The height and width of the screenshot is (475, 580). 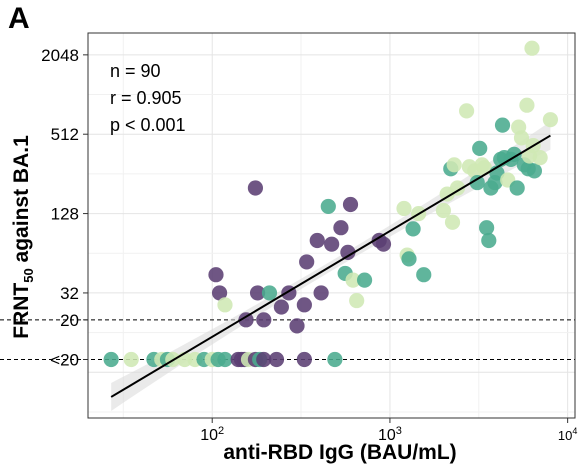 What do you see at coordinates (221, 431) in the screenshot?
I see `x-tick-exponent: 2` at bounding box center [221, 431].